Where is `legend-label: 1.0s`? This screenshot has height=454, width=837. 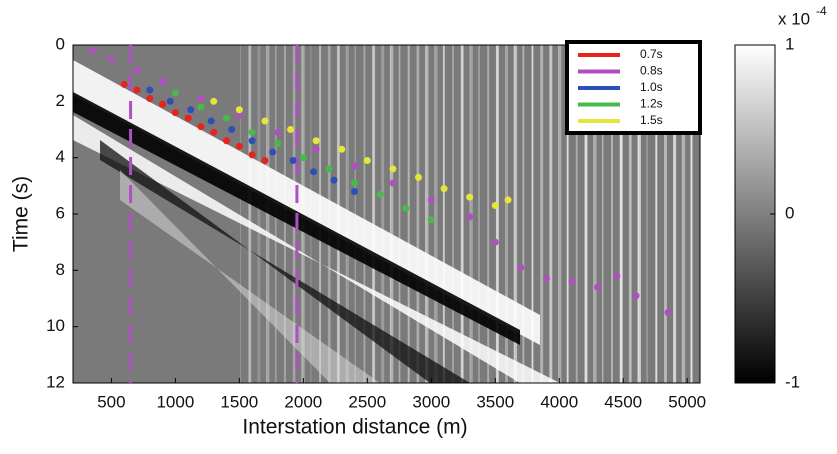
legend-label: 1.0s is located at coordinates (651, 87).